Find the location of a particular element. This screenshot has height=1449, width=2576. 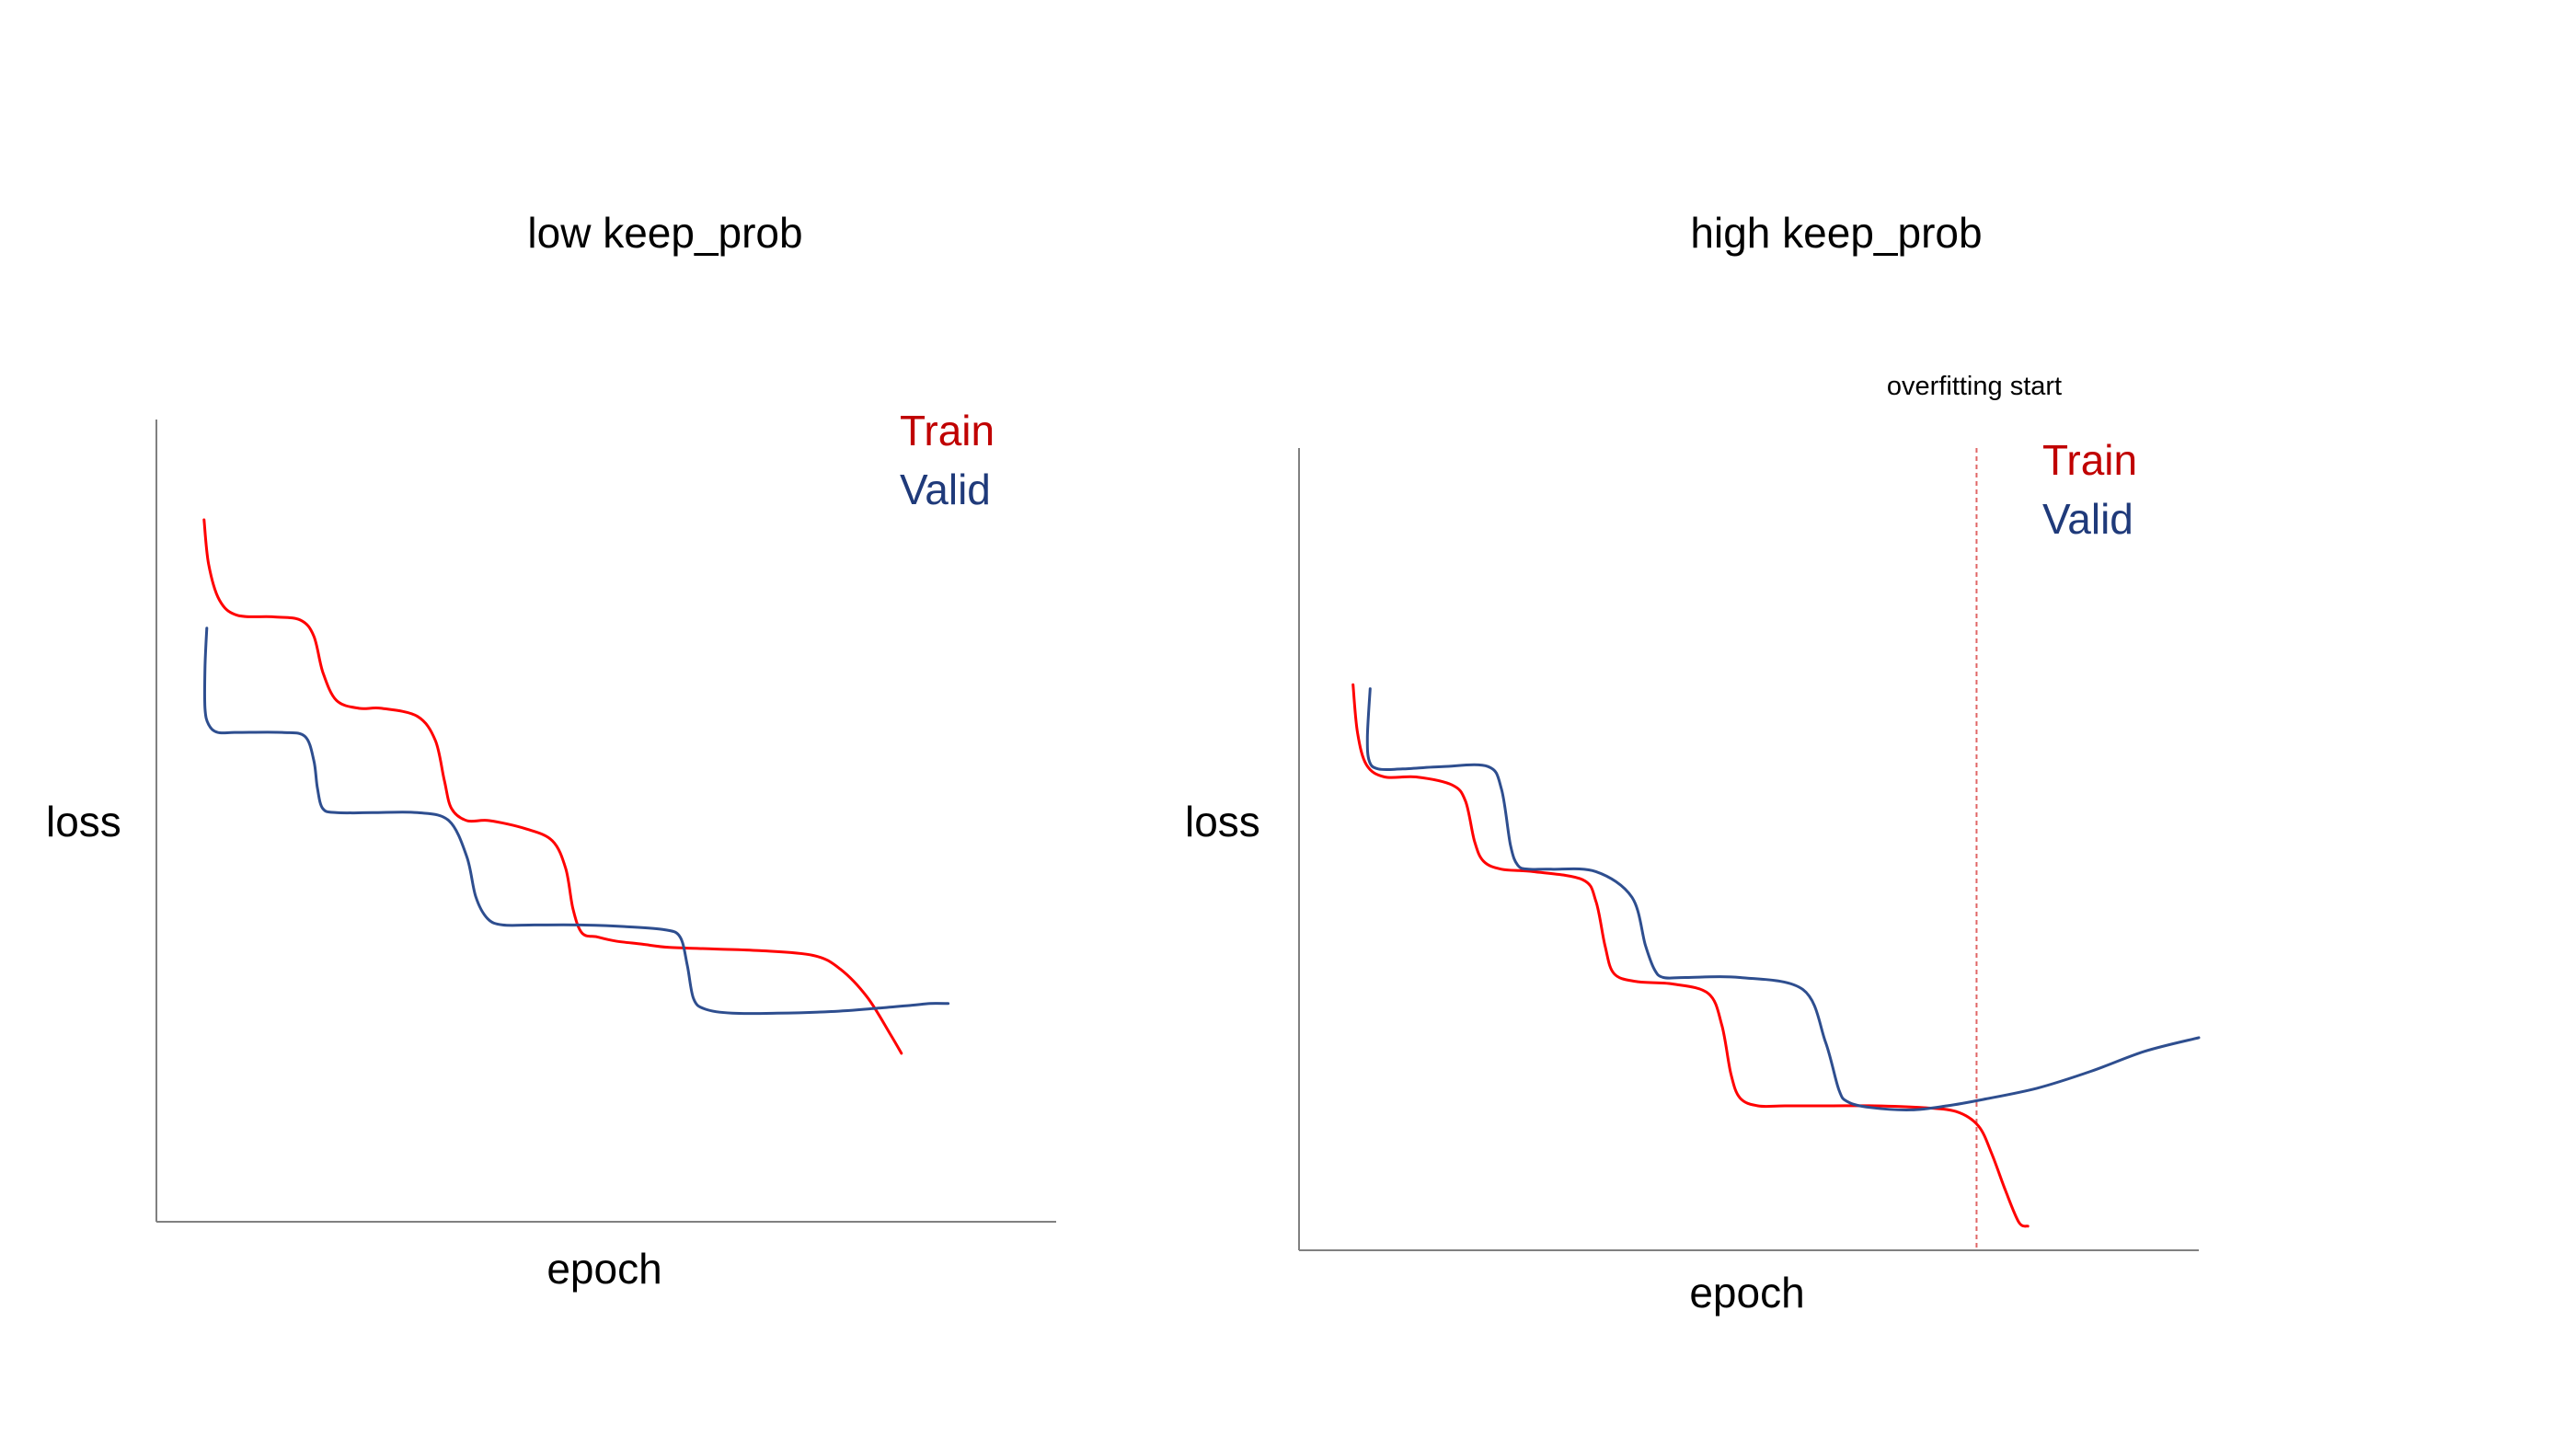

x-axis-label-low: epoch is located at coordinates (604, 1269).